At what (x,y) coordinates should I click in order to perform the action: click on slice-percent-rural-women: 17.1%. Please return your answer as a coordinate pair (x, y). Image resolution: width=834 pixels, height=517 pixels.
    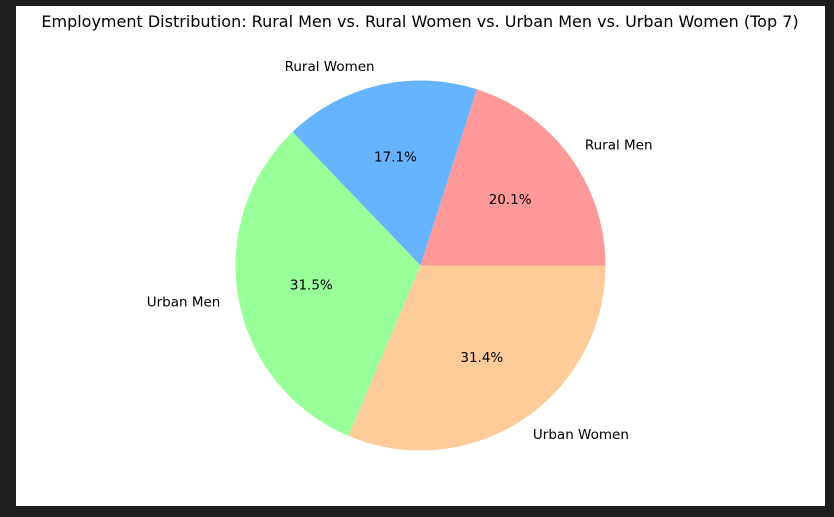
    Looking at the image, I should click on (395, 157).